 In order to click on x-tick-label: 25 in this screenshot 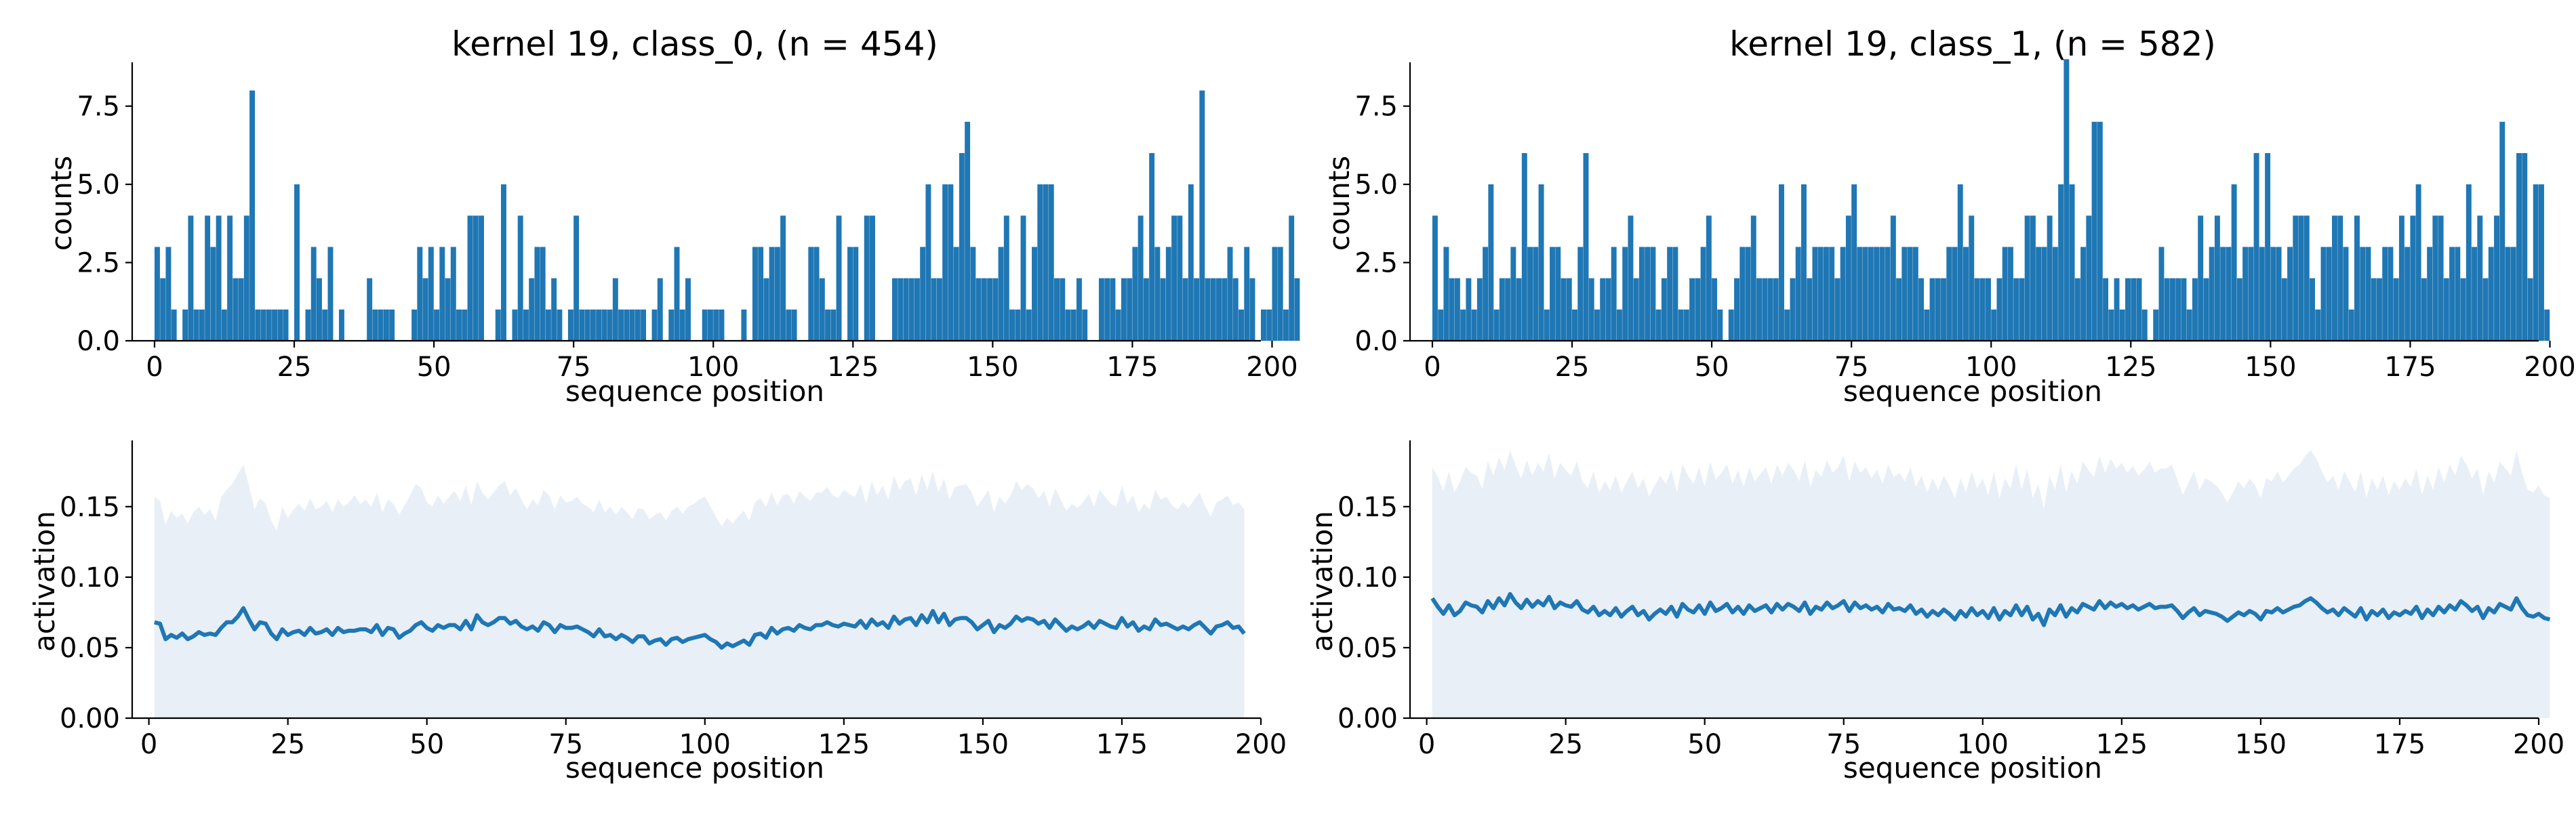, I will do `click(294, 367)`.